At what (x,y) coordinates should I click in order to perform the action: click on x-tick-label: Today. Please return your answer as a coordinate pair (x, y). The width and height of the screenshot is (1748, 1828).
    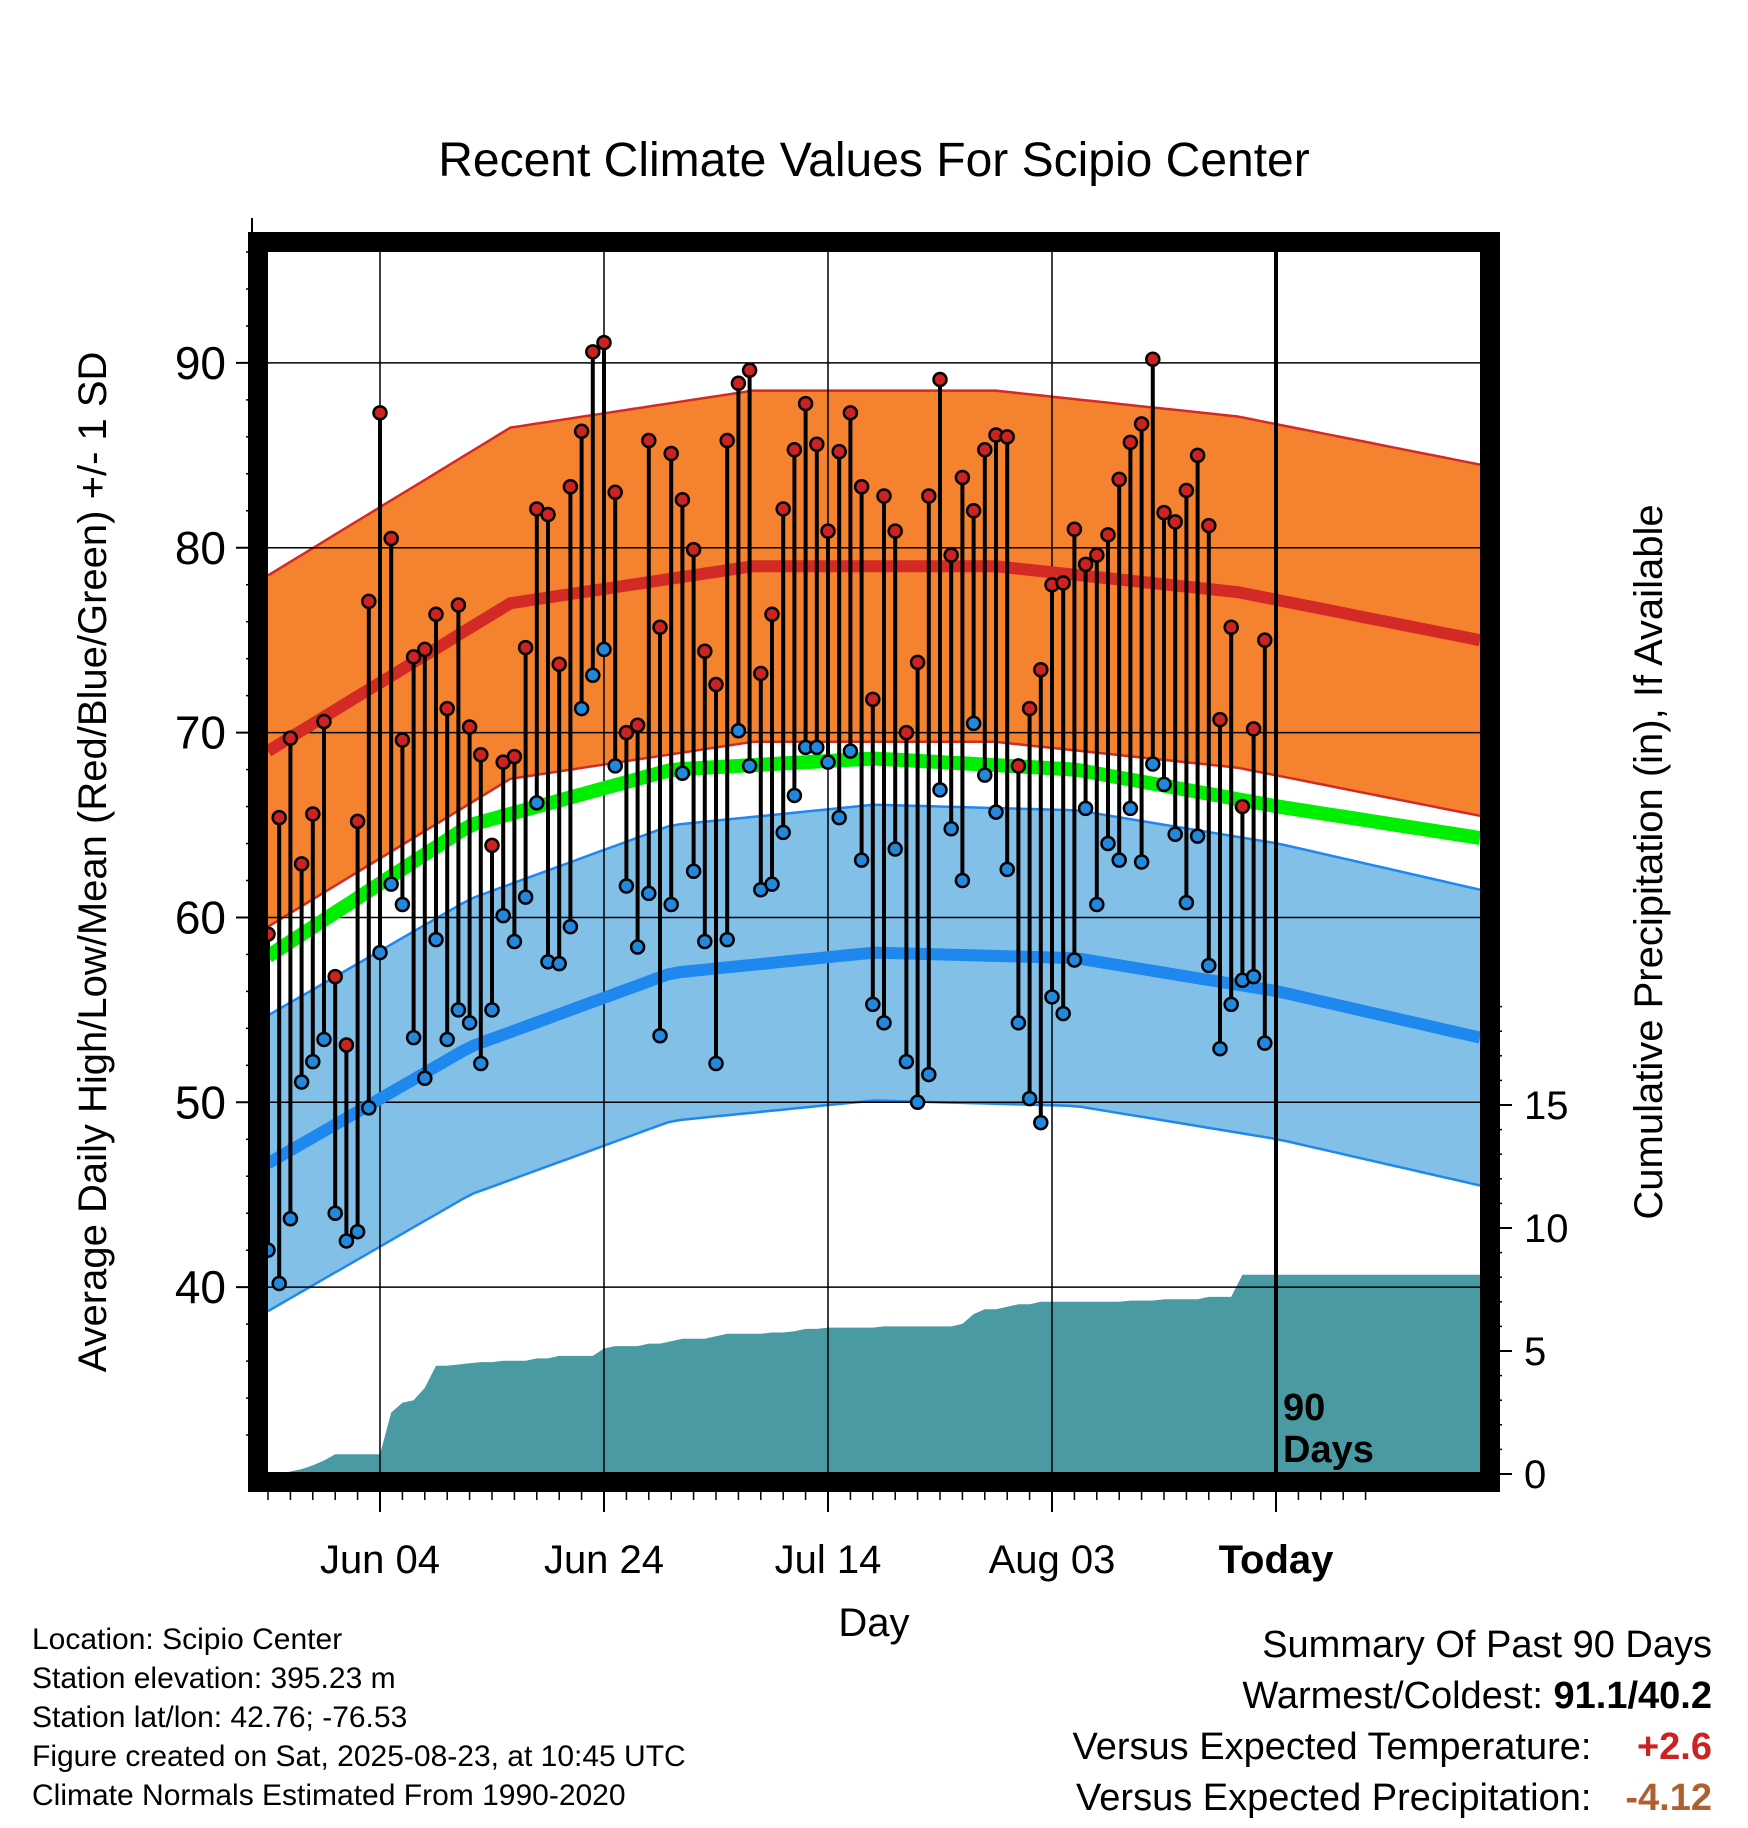
    Looking at the image, I should click on (1277, 1560).